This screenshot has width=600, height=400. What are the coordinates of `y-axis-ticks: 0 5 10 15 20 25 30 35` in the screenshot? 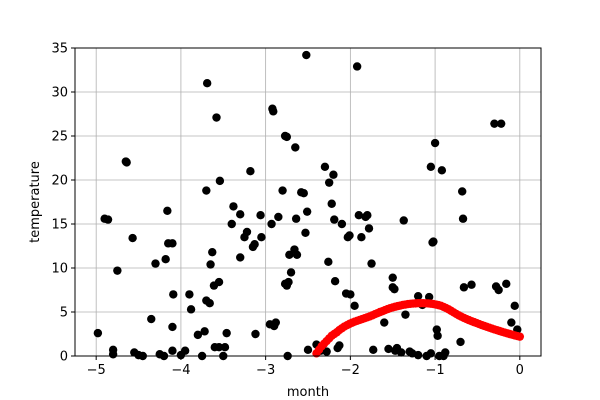 It's located at (63, 203).